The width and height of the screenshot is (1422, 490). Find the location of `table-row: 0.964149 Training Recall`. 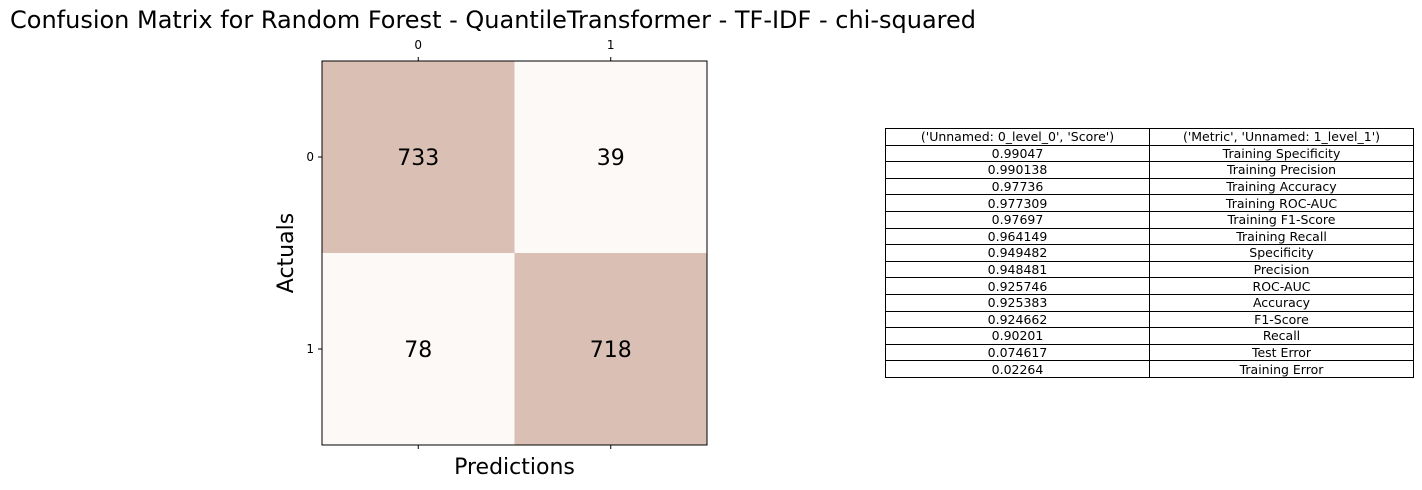

table-row: 0.964149 Training Recall is located at coordinates (1149, 236).